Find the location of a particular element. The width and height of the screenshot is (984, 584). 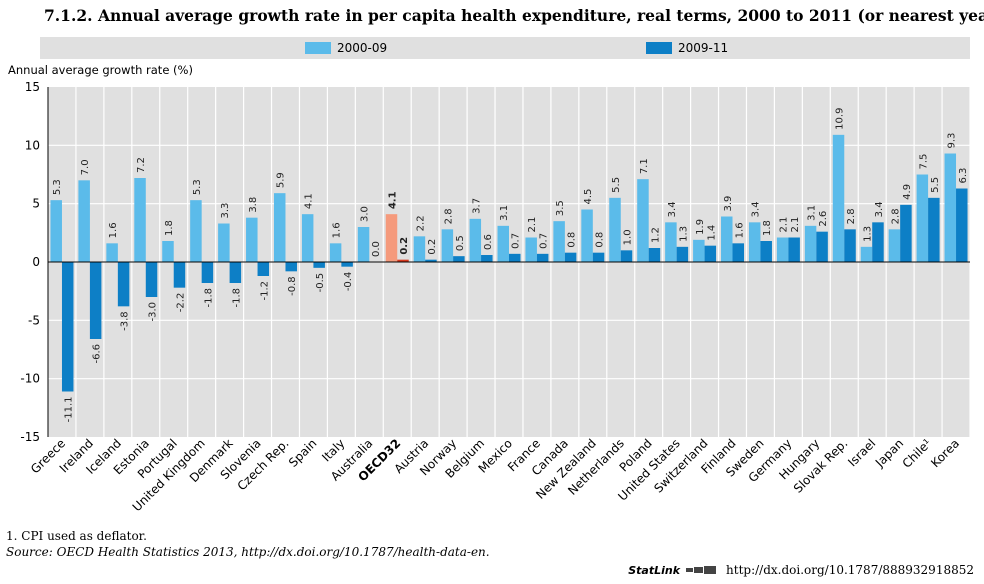

data-label: 3.9 is located at coordinates (728, 204).